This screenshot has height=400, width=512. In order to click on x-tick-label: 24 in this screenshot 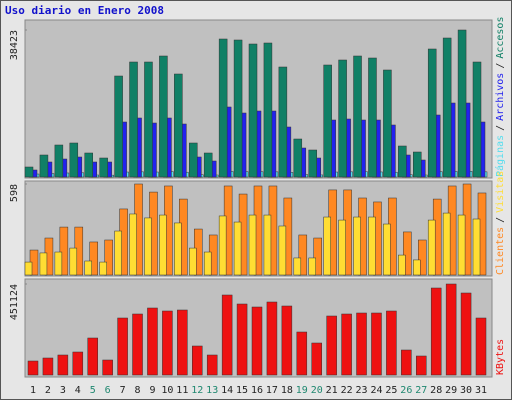, I will do `click(376, 390)`.